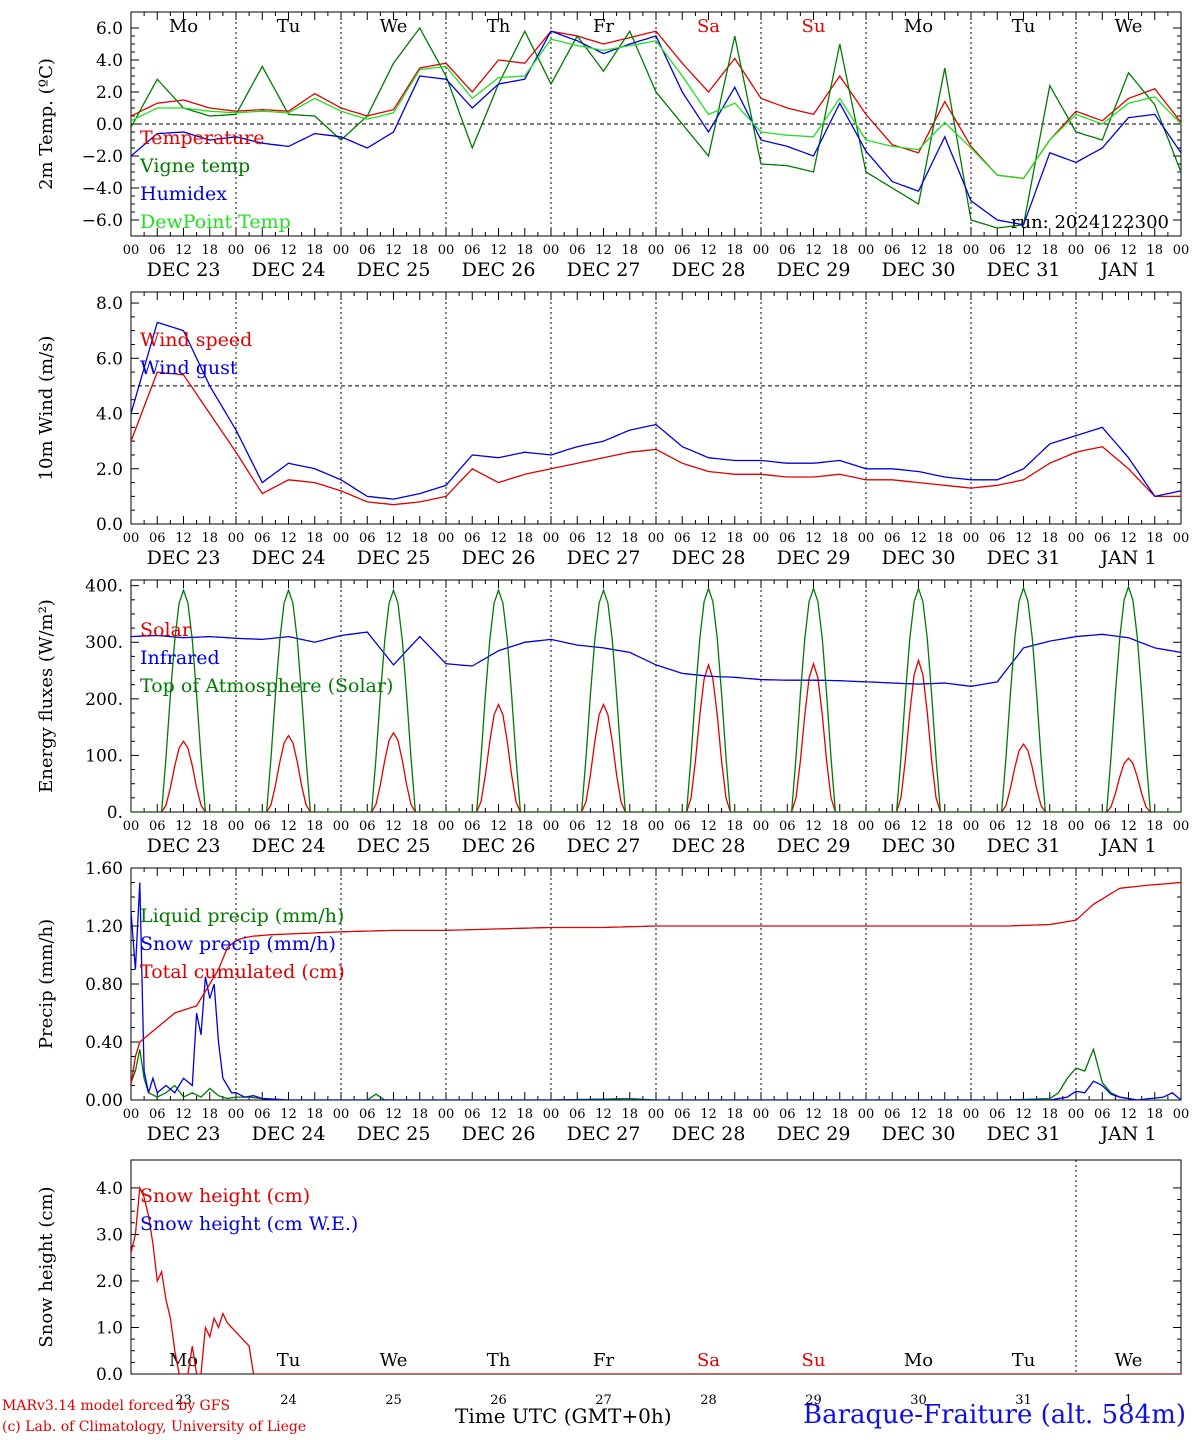 Image resolution: width=1194 pixels, height=1440 pixels. I want to click on date-label: DEC 24, so click(289, 1134).